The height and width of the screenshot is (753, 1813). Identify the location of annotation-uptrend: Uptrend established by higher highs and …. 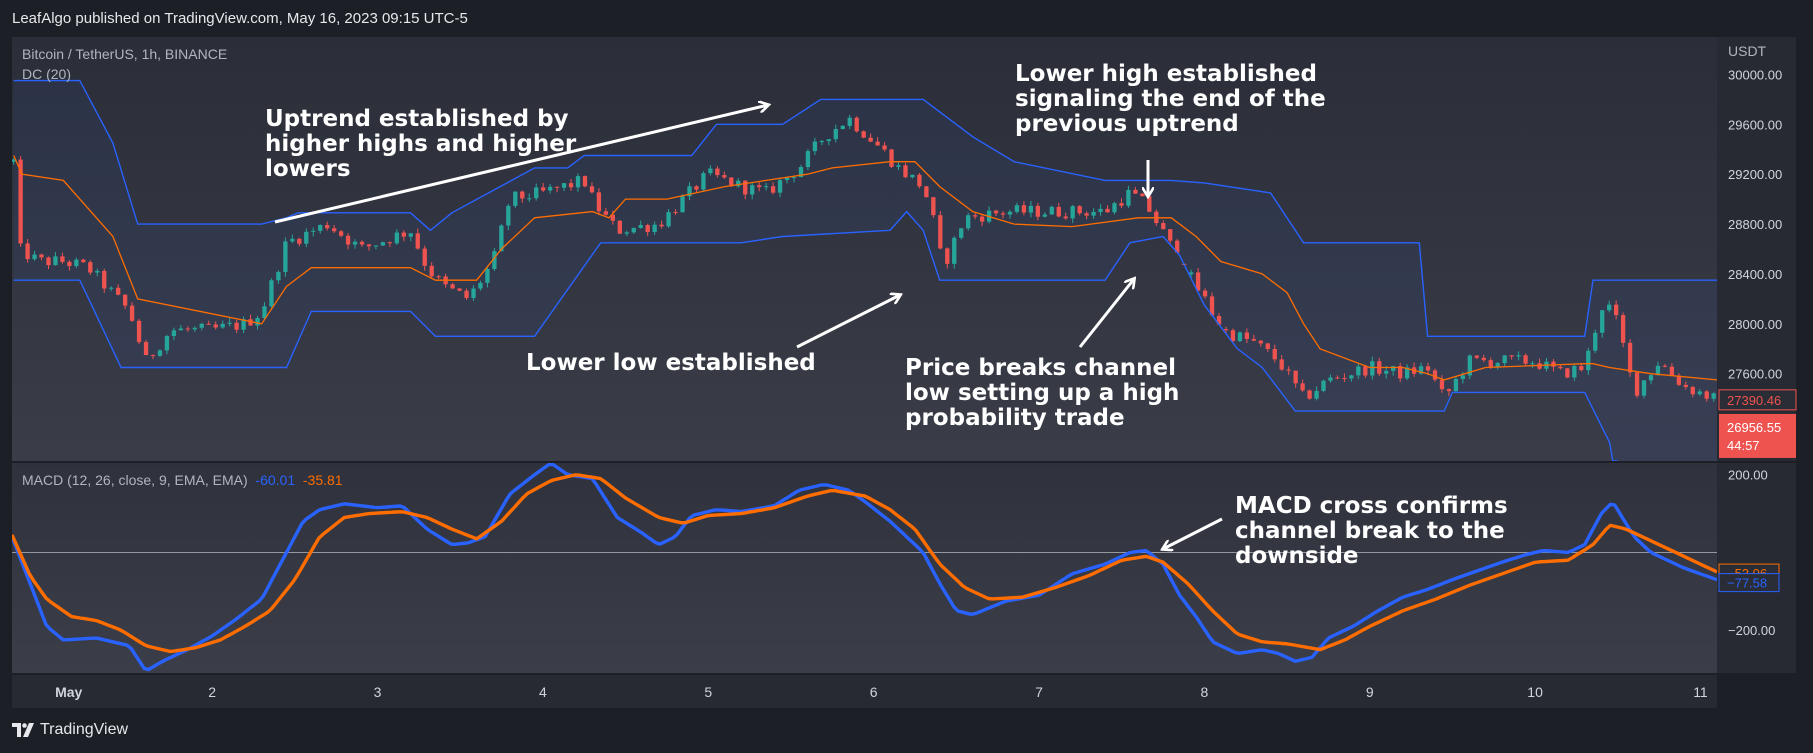
(421, 144).